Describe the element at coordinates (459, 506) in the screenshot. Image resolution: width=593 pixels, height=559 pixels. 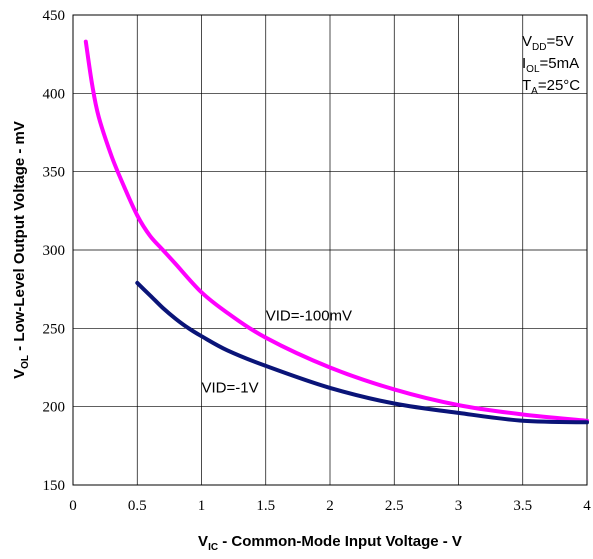
I see `x-tick-label: 3` at that location.